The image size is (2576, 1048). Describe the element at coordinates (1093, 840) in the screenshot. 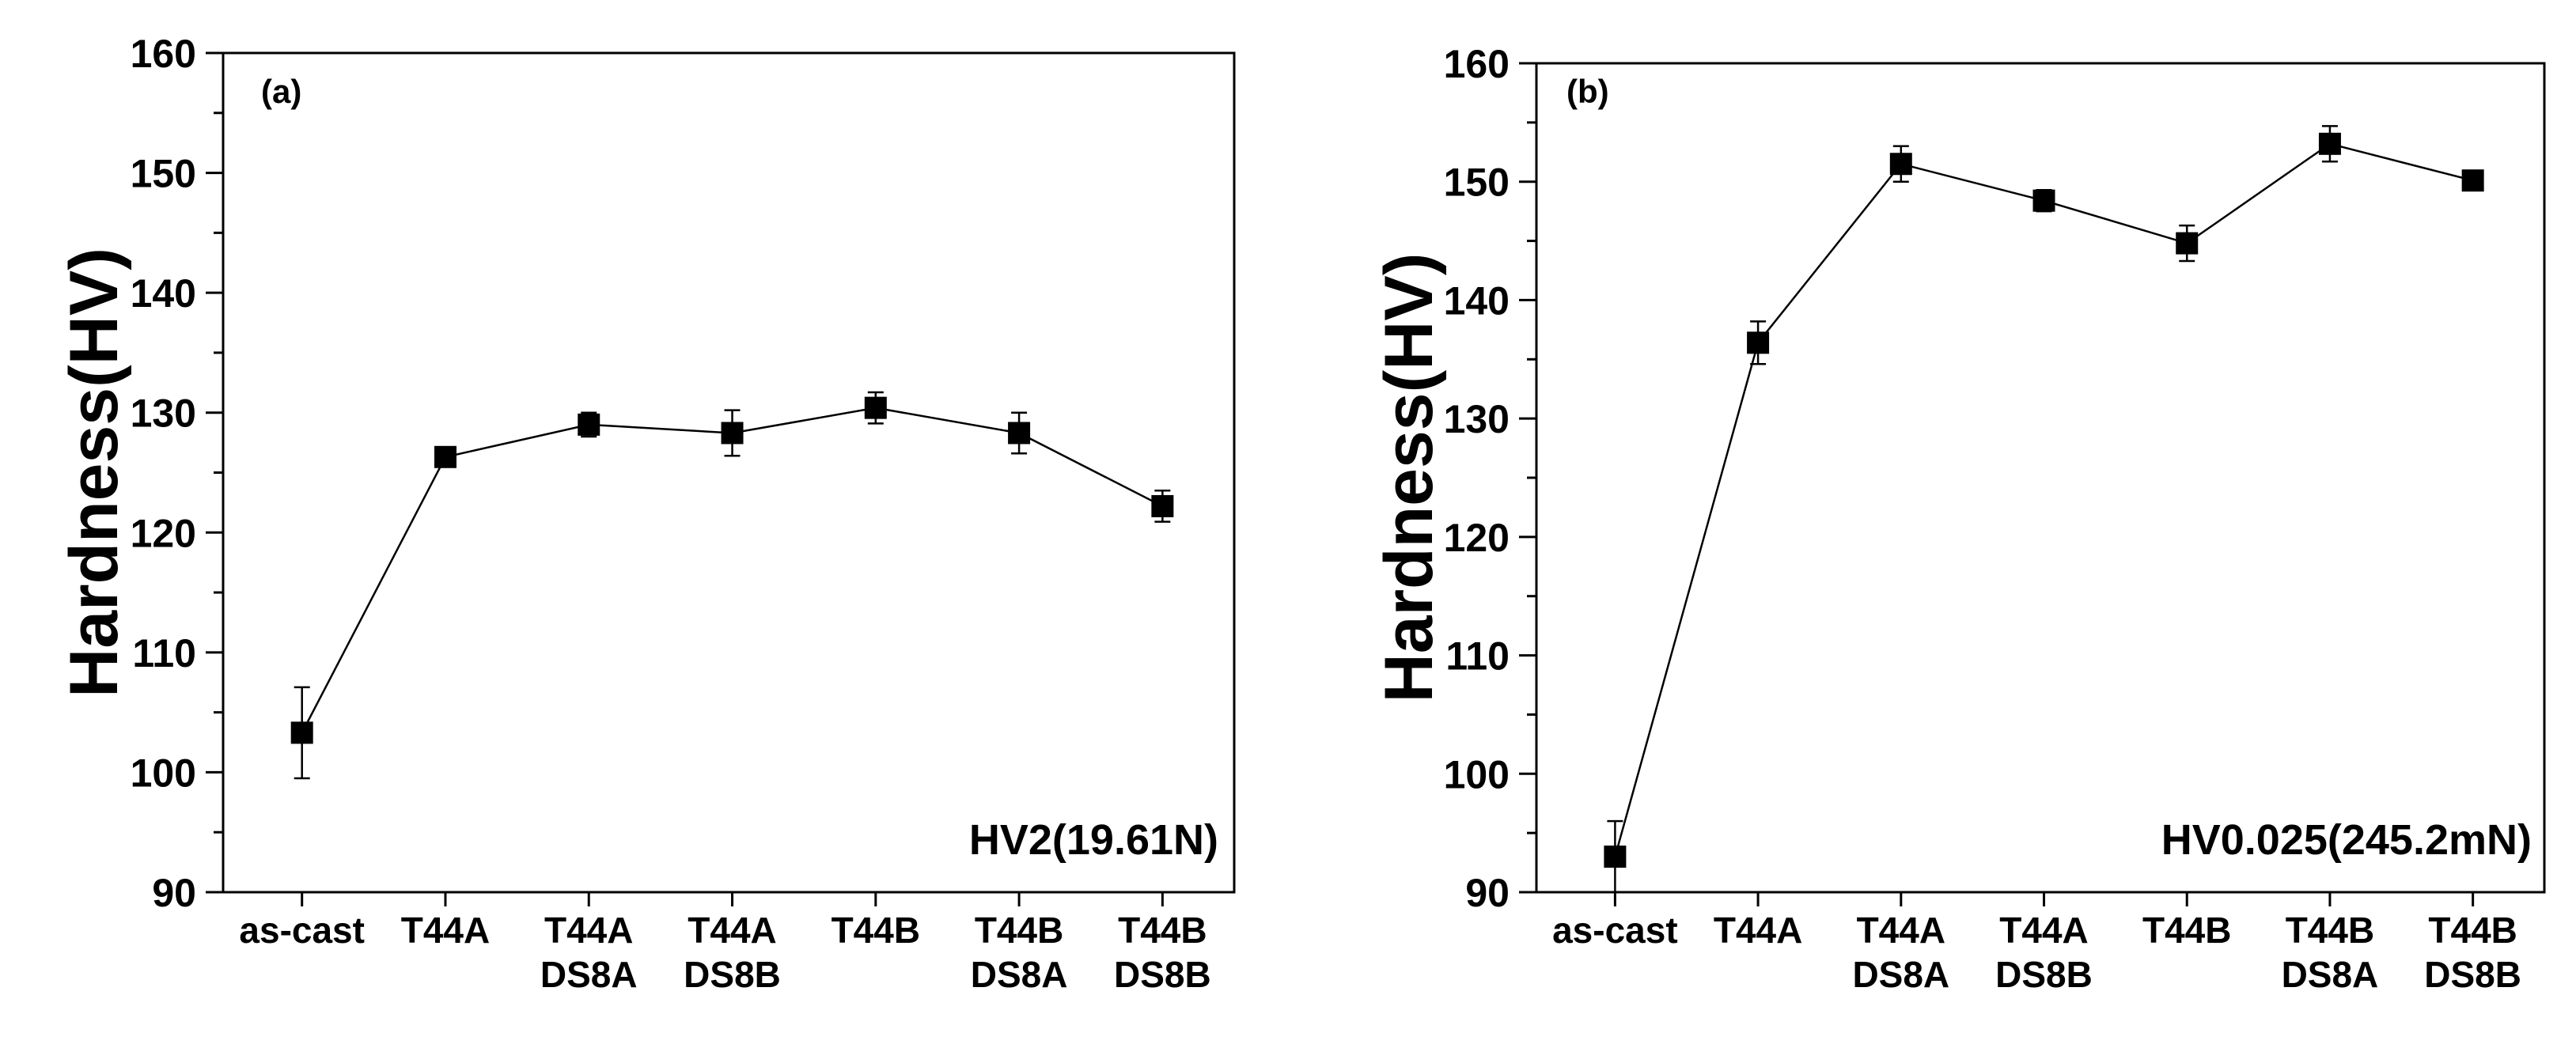

I see `load-annotation: HV2(19.61N)` at that location.